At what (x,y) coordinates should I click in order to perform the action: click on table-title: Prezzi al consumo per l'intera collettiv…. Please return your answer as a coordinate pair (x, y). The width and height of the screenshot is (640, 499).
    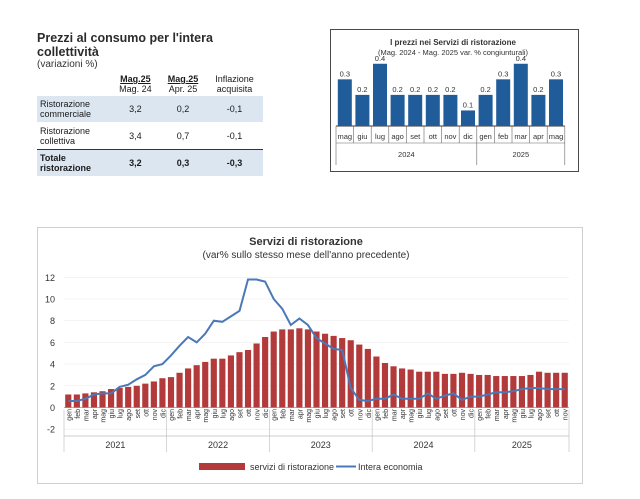
    Looking at the image, I should click on (125, 45).